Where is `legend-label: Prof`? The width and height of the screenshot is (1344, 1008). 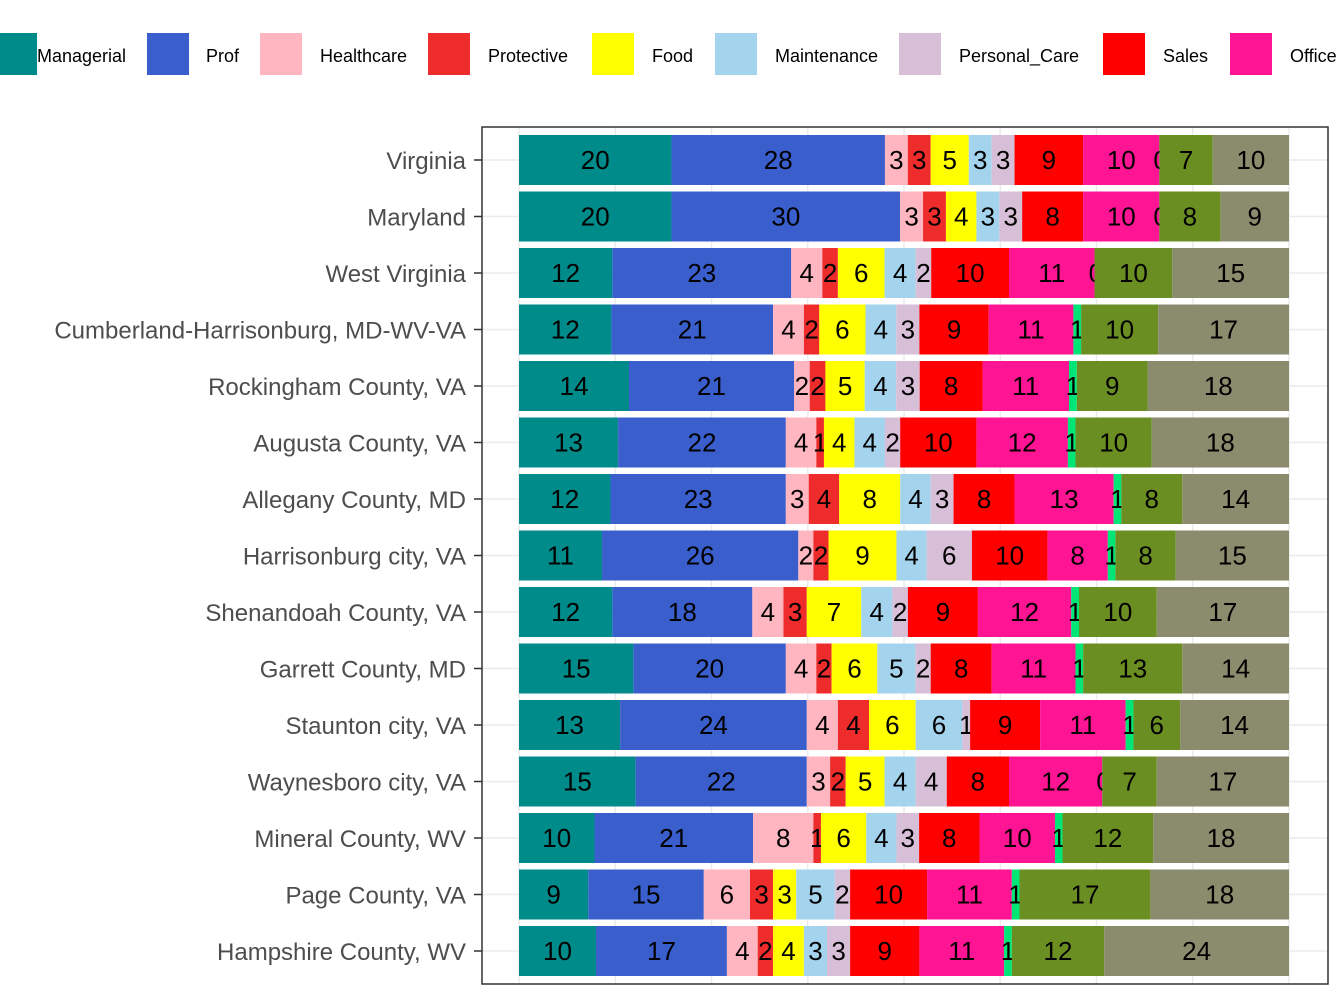 legend-label: Prof is located at coordinates (223, 56).